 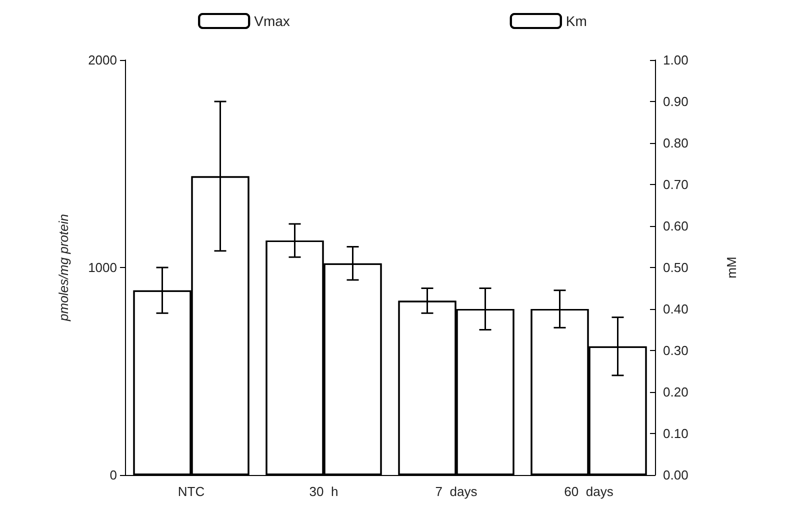 I want to click on legend-label: Vmax, so click(x=272, y=21).